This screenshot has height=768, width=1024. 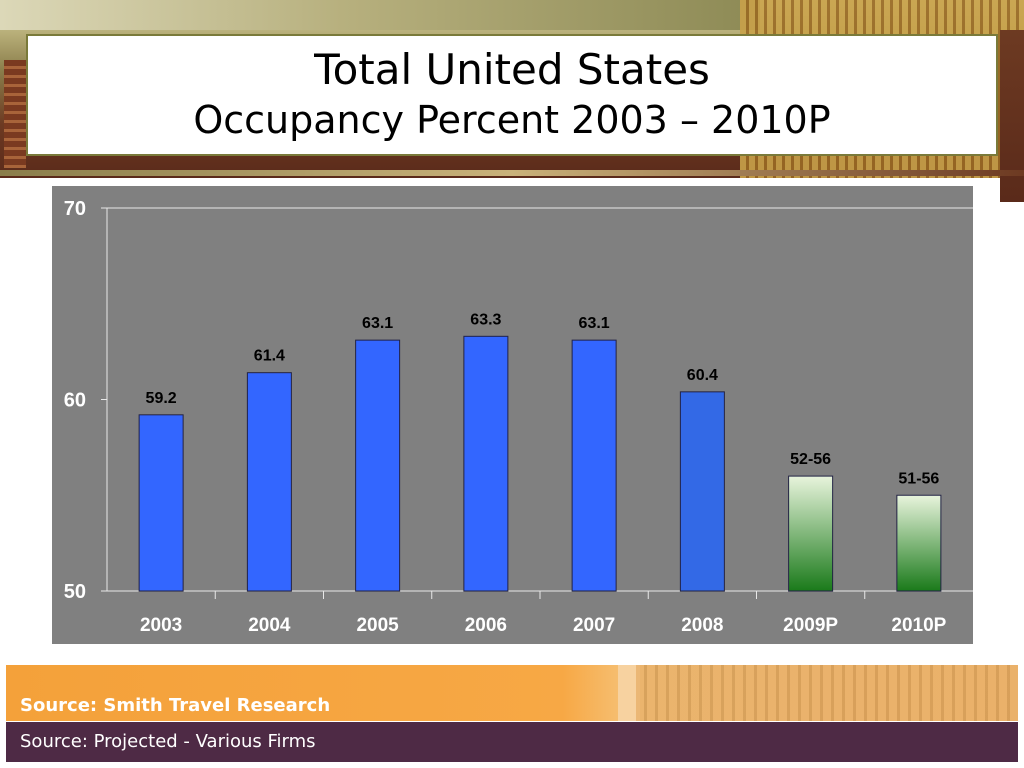 I want to click on footer-light-strip, so click(x=629, y=693).